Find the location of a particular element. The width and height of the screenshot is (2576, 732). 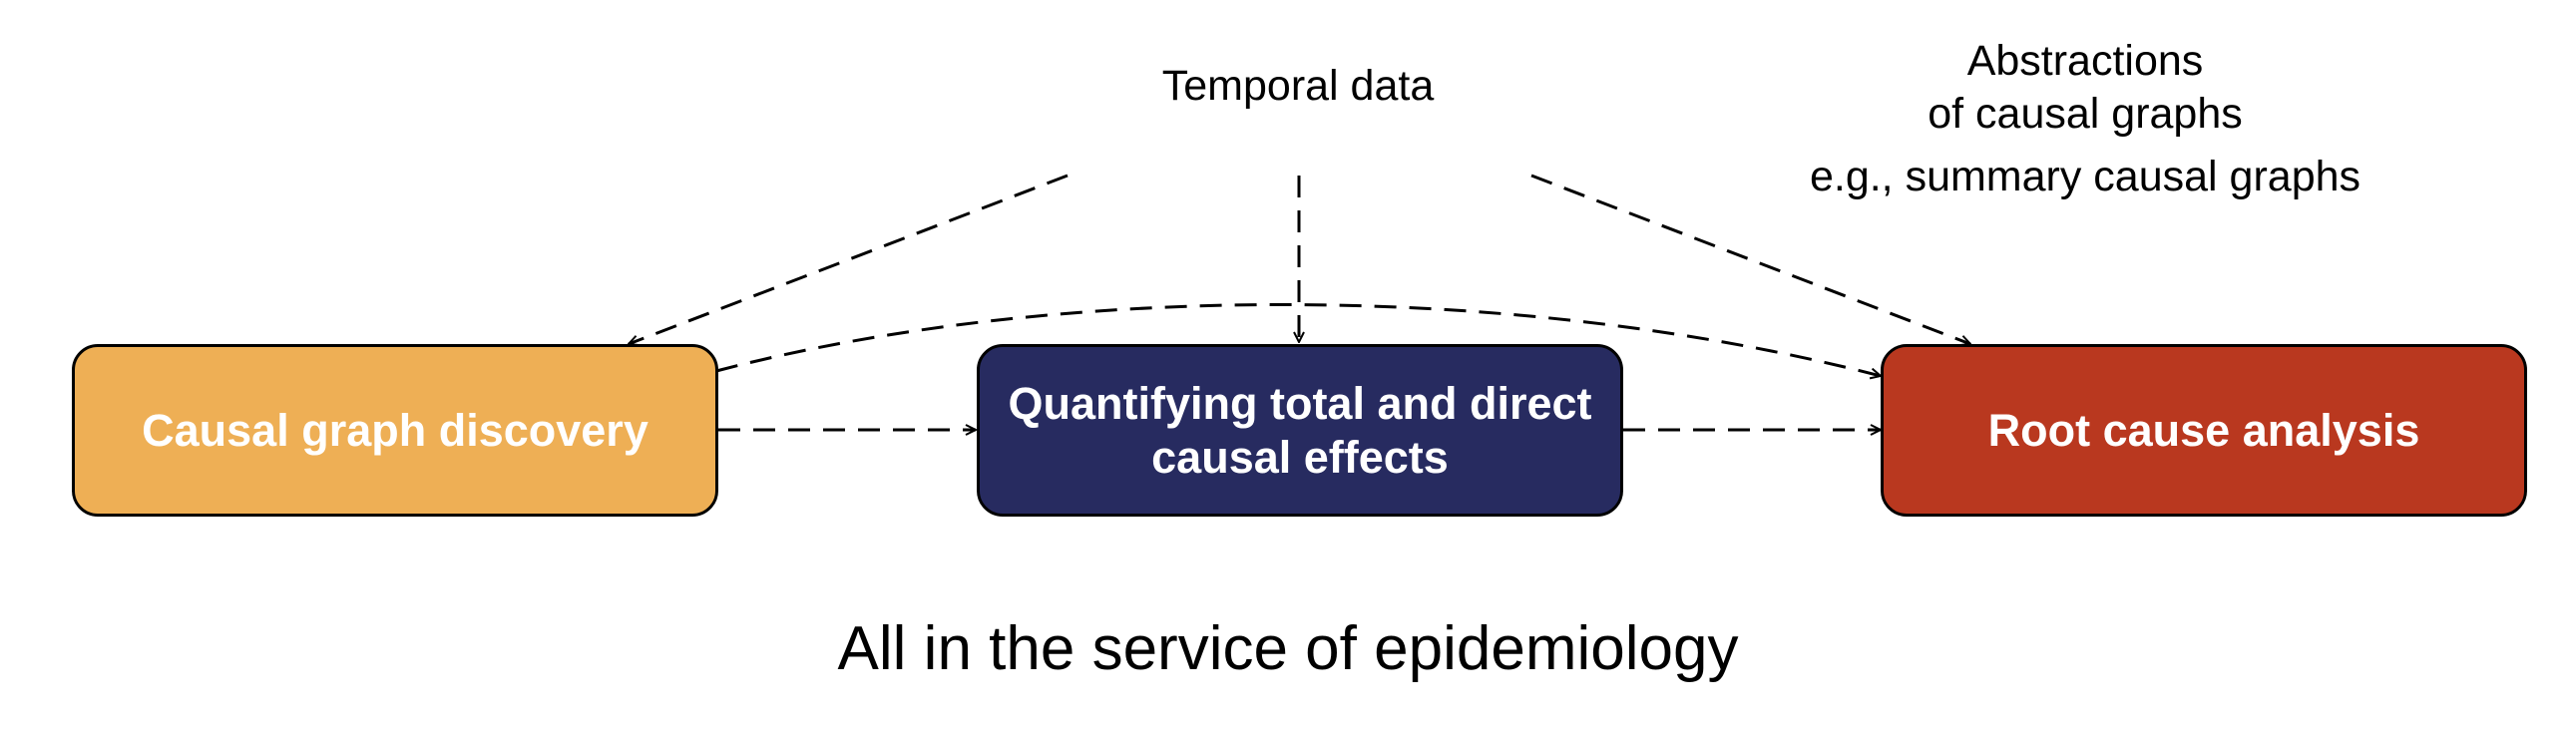

abstractions-example: e.g., summary causal graphs is located at coordinates (2085, 176).